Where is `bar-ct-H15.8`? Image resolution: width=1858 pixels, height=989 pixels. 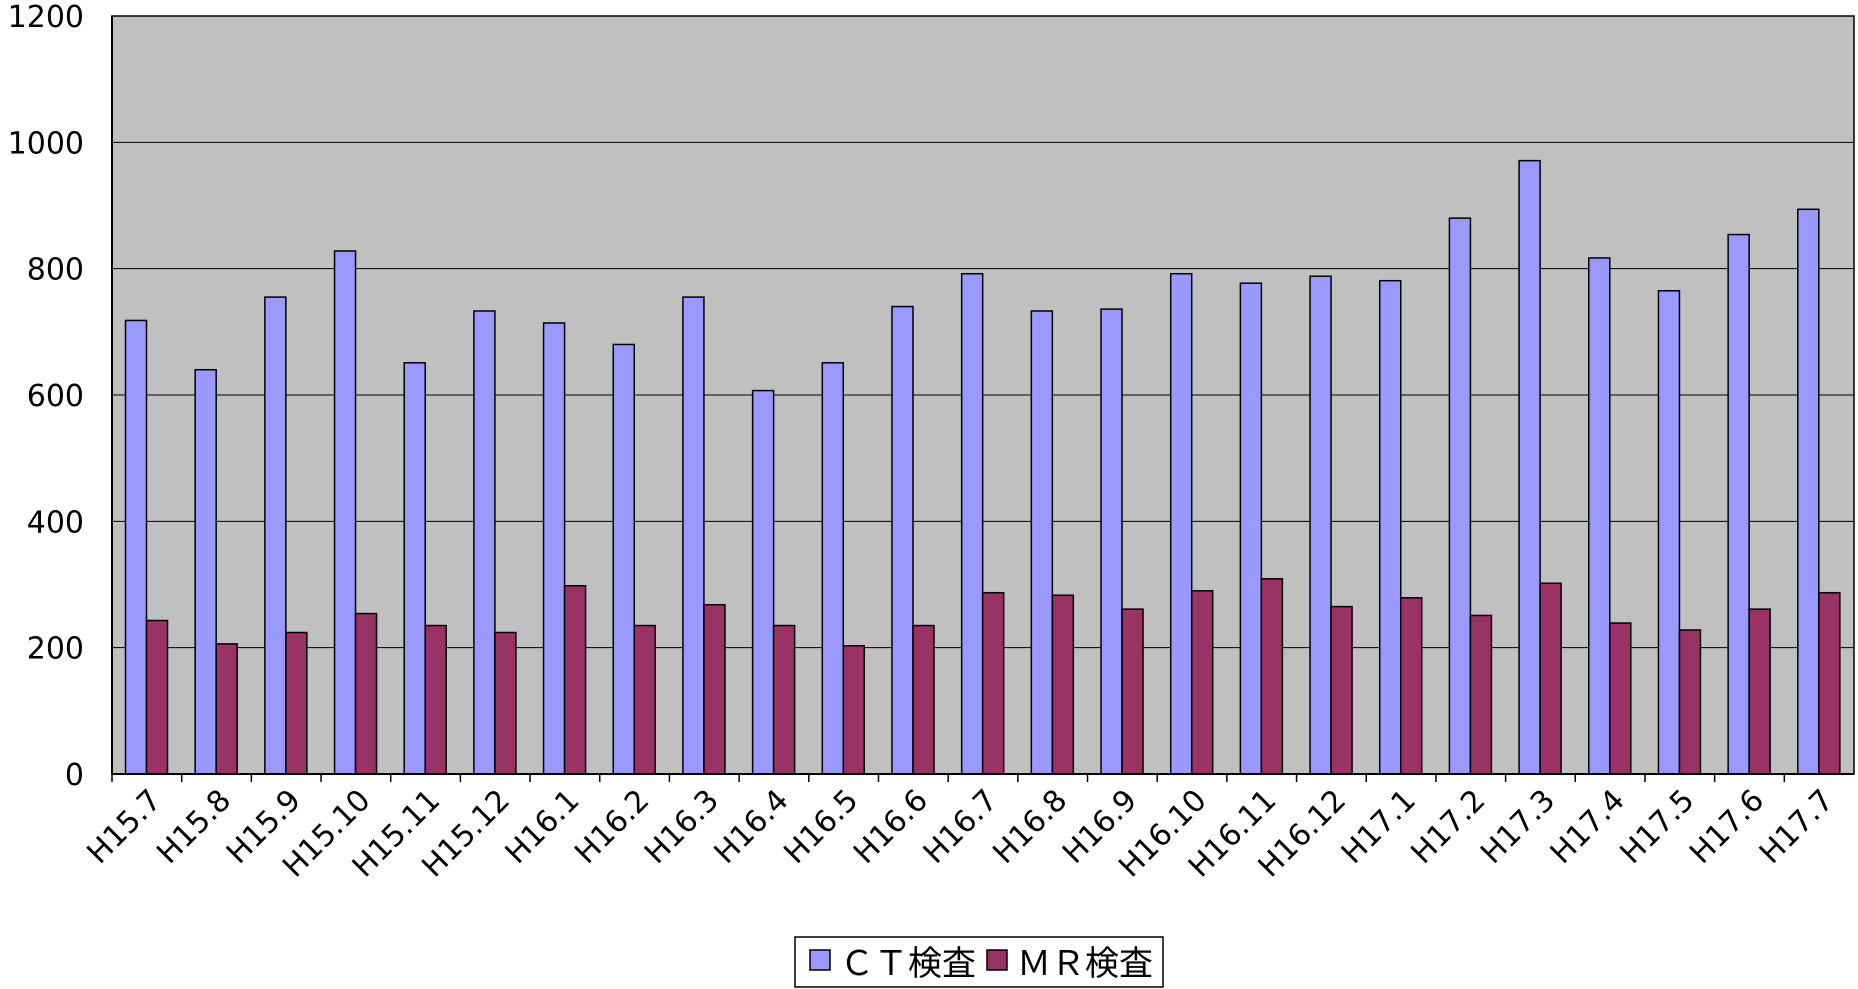 bar-ct-H15.8 is located at coordinates (205, 571).